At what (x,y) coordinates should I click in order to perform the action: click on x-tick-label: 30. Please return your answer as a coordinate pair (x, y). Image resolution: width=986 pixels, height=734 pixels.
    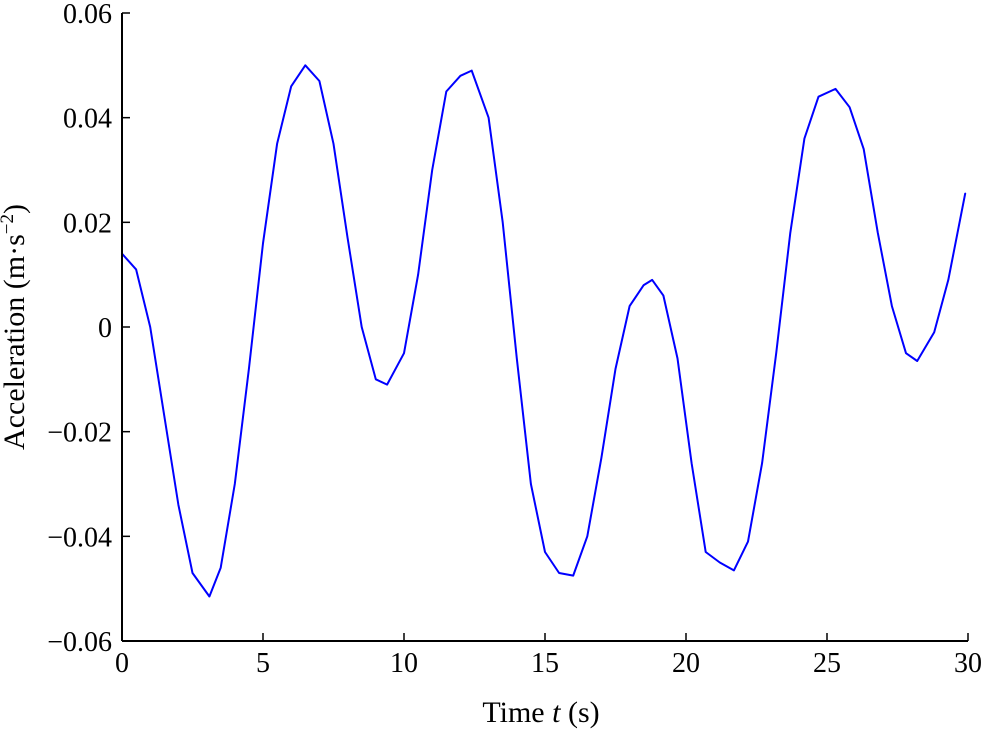
    Looking at the image, I should click on (968, 663).